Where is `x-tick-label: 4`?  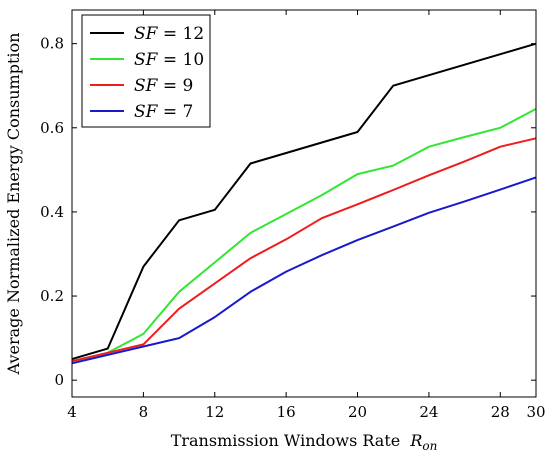 x-tick-label: 4 is located at coordinates (72, 412).